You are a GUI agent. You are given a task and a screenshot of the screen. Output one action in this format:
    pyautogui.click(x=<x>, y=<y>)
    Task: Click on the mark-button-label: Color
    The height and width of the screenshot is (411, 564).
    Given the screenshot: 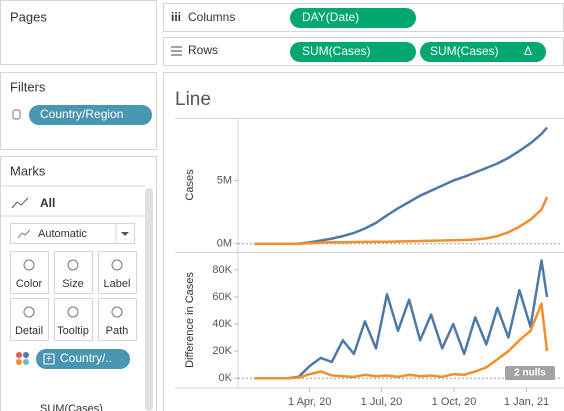 What is the action you would take?
    pyautogui.click(x=29, y=284)
    